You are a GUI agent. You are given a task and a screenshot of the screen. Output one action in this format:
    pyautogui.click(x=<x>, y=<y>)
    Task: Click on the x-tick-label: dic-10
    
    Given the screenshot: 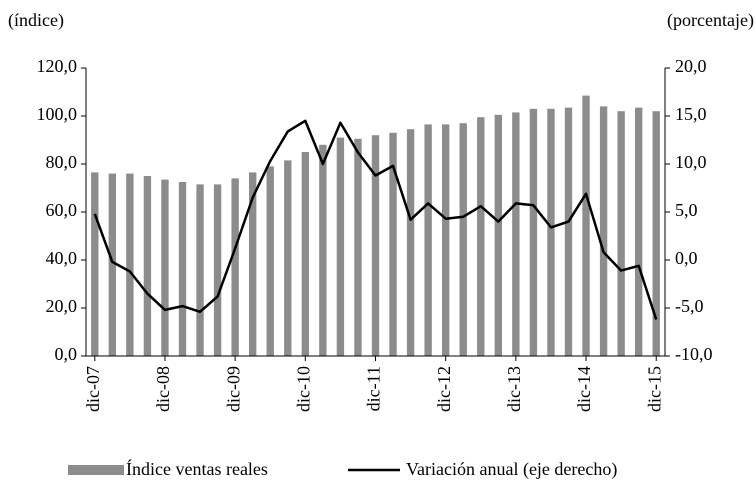 What is the action you would take?
    pyautogui.click(x=303, y=389)
    